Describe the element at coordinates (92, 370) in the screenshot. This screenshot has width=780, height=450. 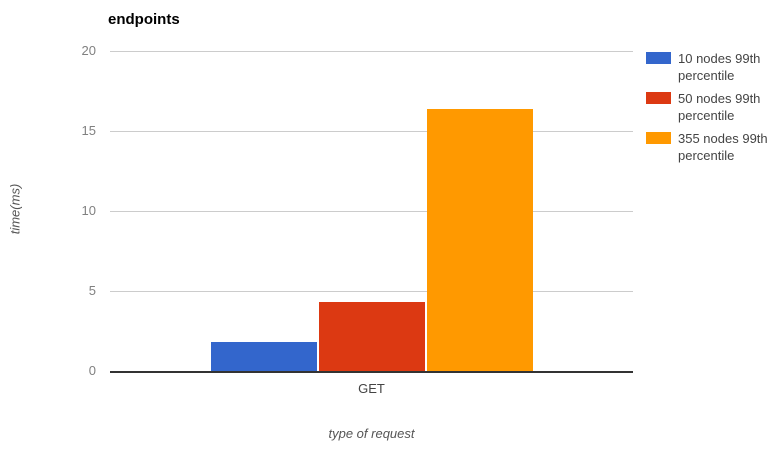
I see `y-tick-label: 0` at that location.